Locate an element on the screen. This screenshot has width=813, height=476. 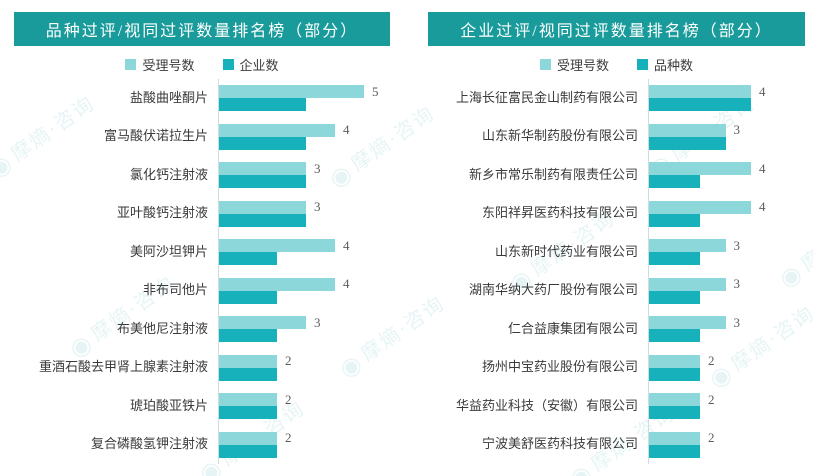
category-label: 复合磷酸氢钾注射液 is located at coordinates (149, 444).